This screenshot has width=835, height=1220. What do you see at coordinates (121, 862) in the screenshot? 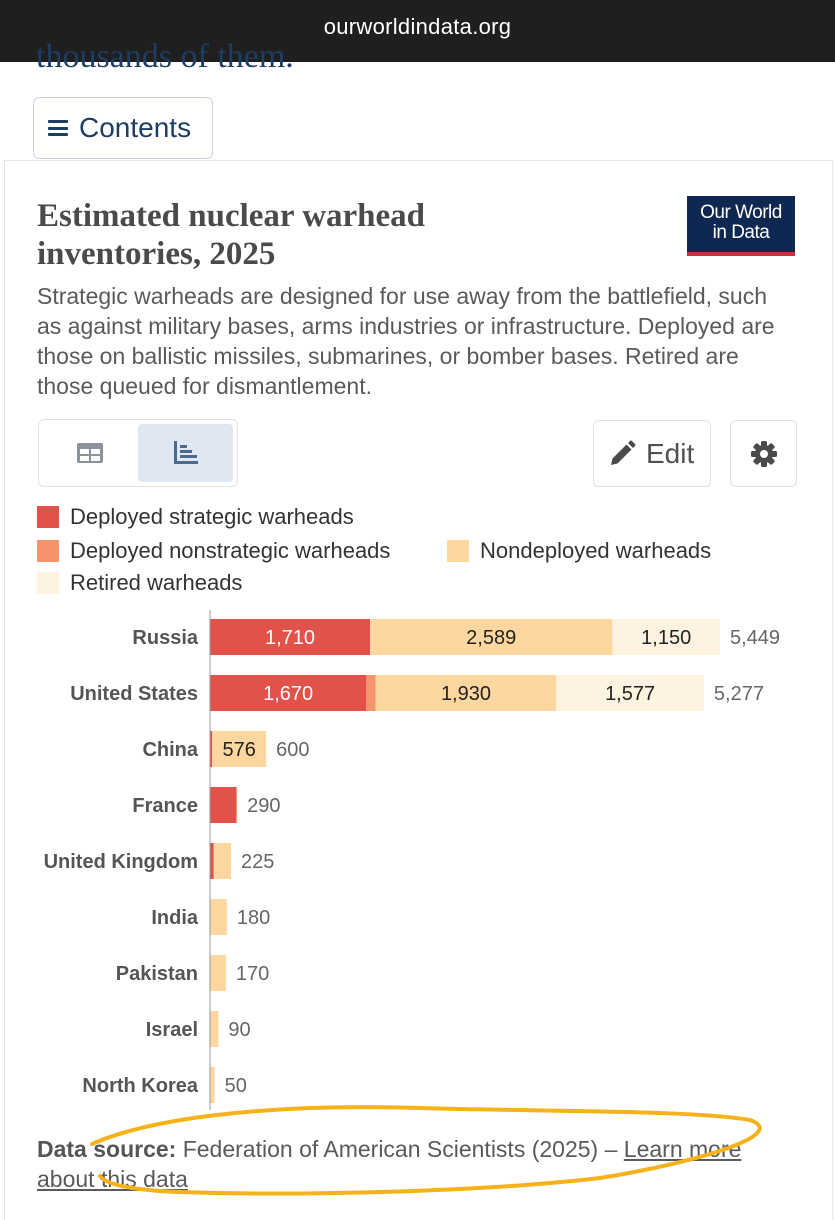
I see `category-label: United Kingdom` at bounding box center [121, 862].